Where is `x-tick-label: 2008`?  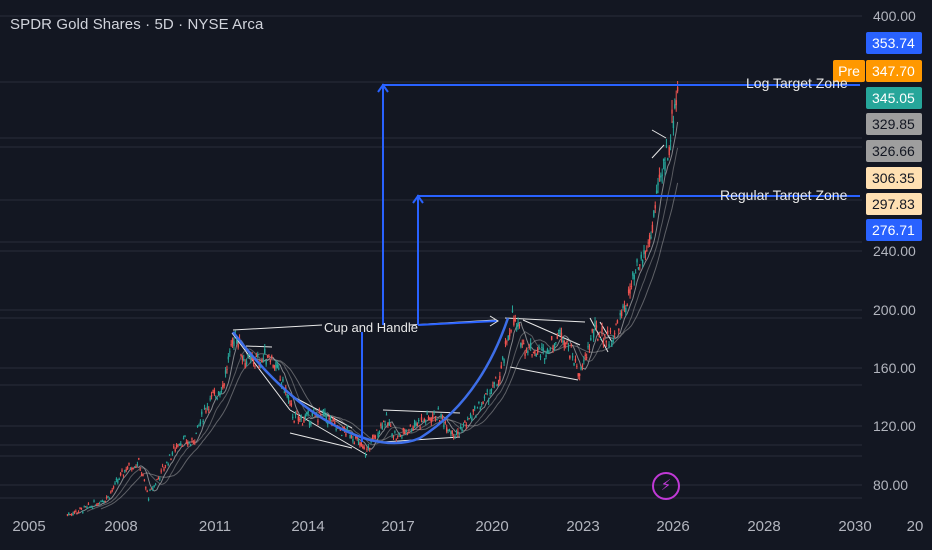
x-tick-label: 2008 is located at coordinates (121, 526).